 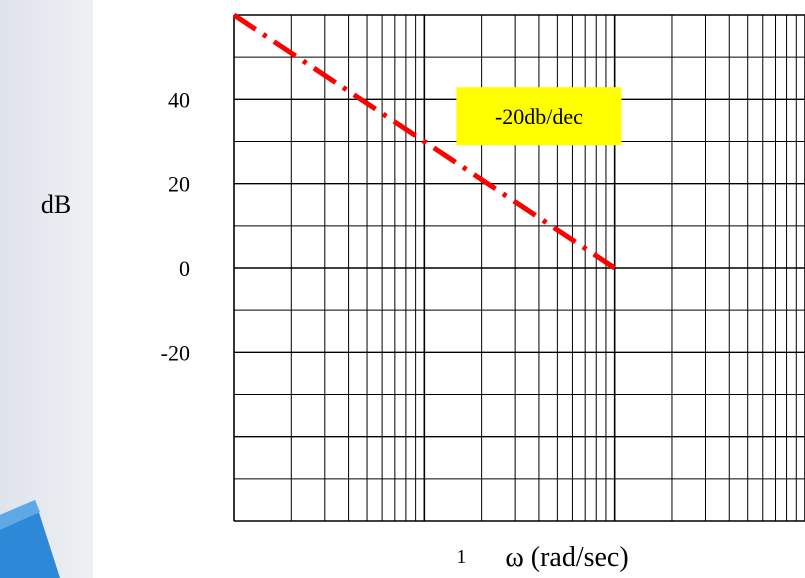 What do you see at coordinates (566, 557) in the screenshot?
I see `x-axis-label: ω (rad/sec)` at bounding box center [566, 557].